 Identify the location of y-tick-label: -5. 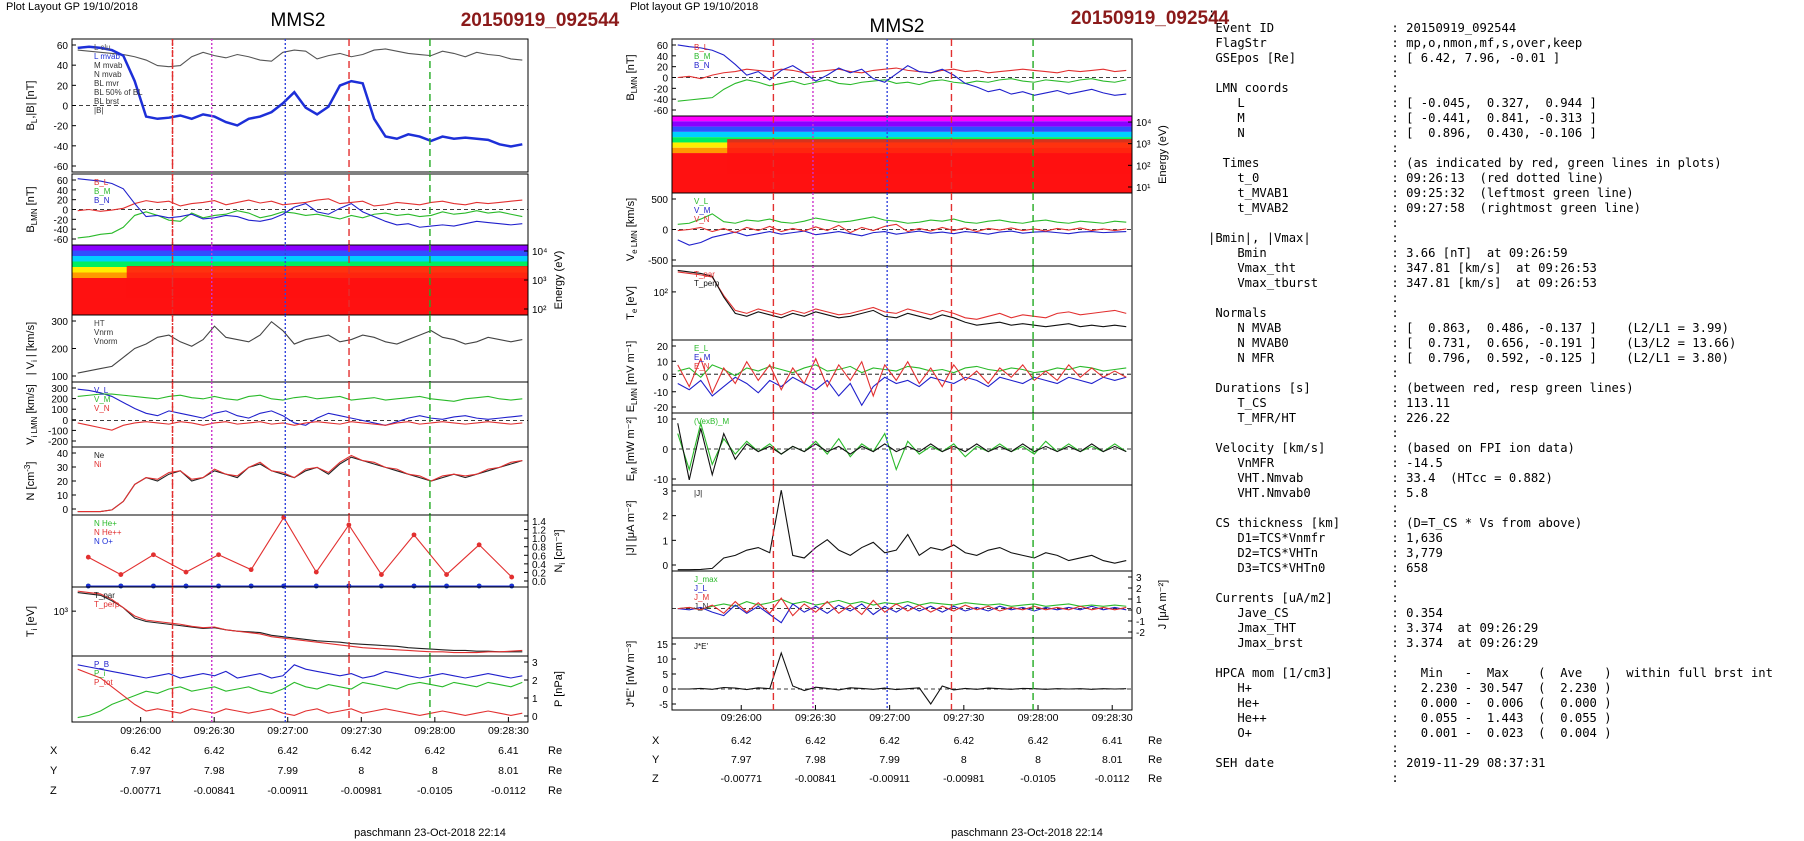
(663, 705).